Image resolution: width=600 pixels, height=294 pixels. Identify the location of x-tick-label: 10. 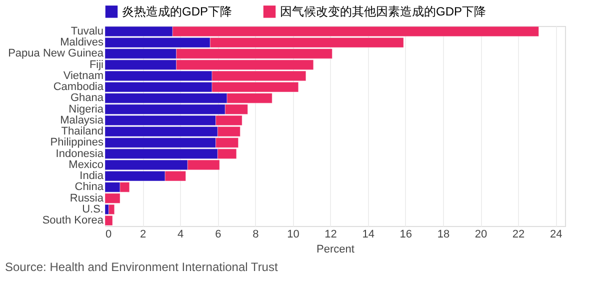
(293, 234).